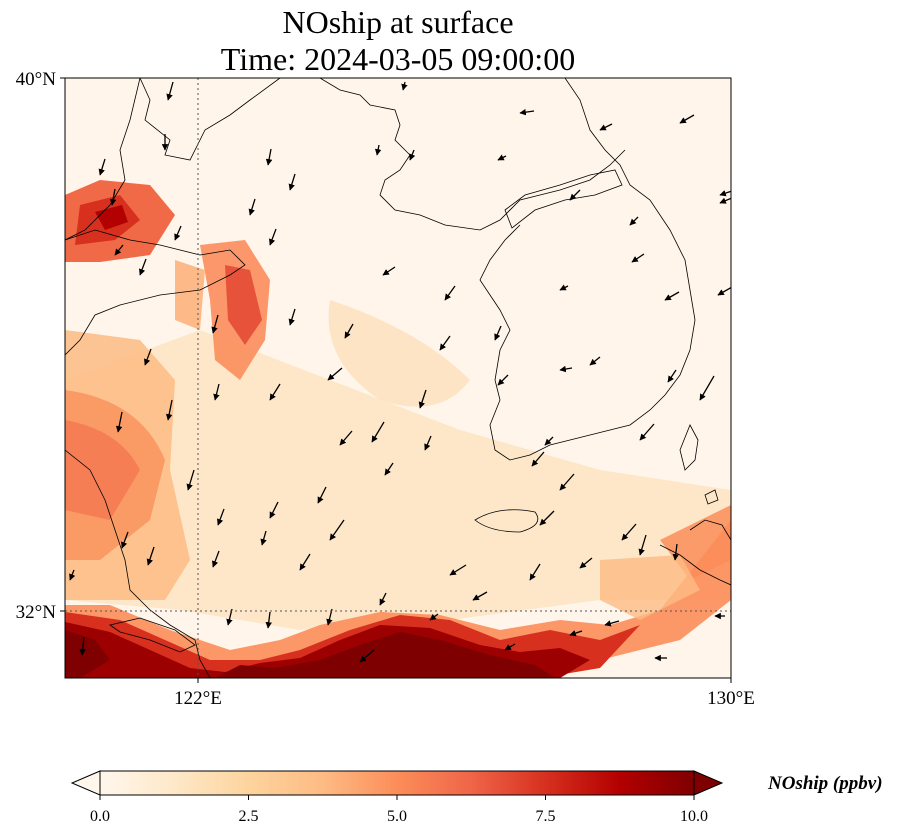 This screenshot has height=836, width=904. Describe the element at coordinates (694, 816) in the screenshot. I see `colorbar-tick-label: 10.0` at that location.